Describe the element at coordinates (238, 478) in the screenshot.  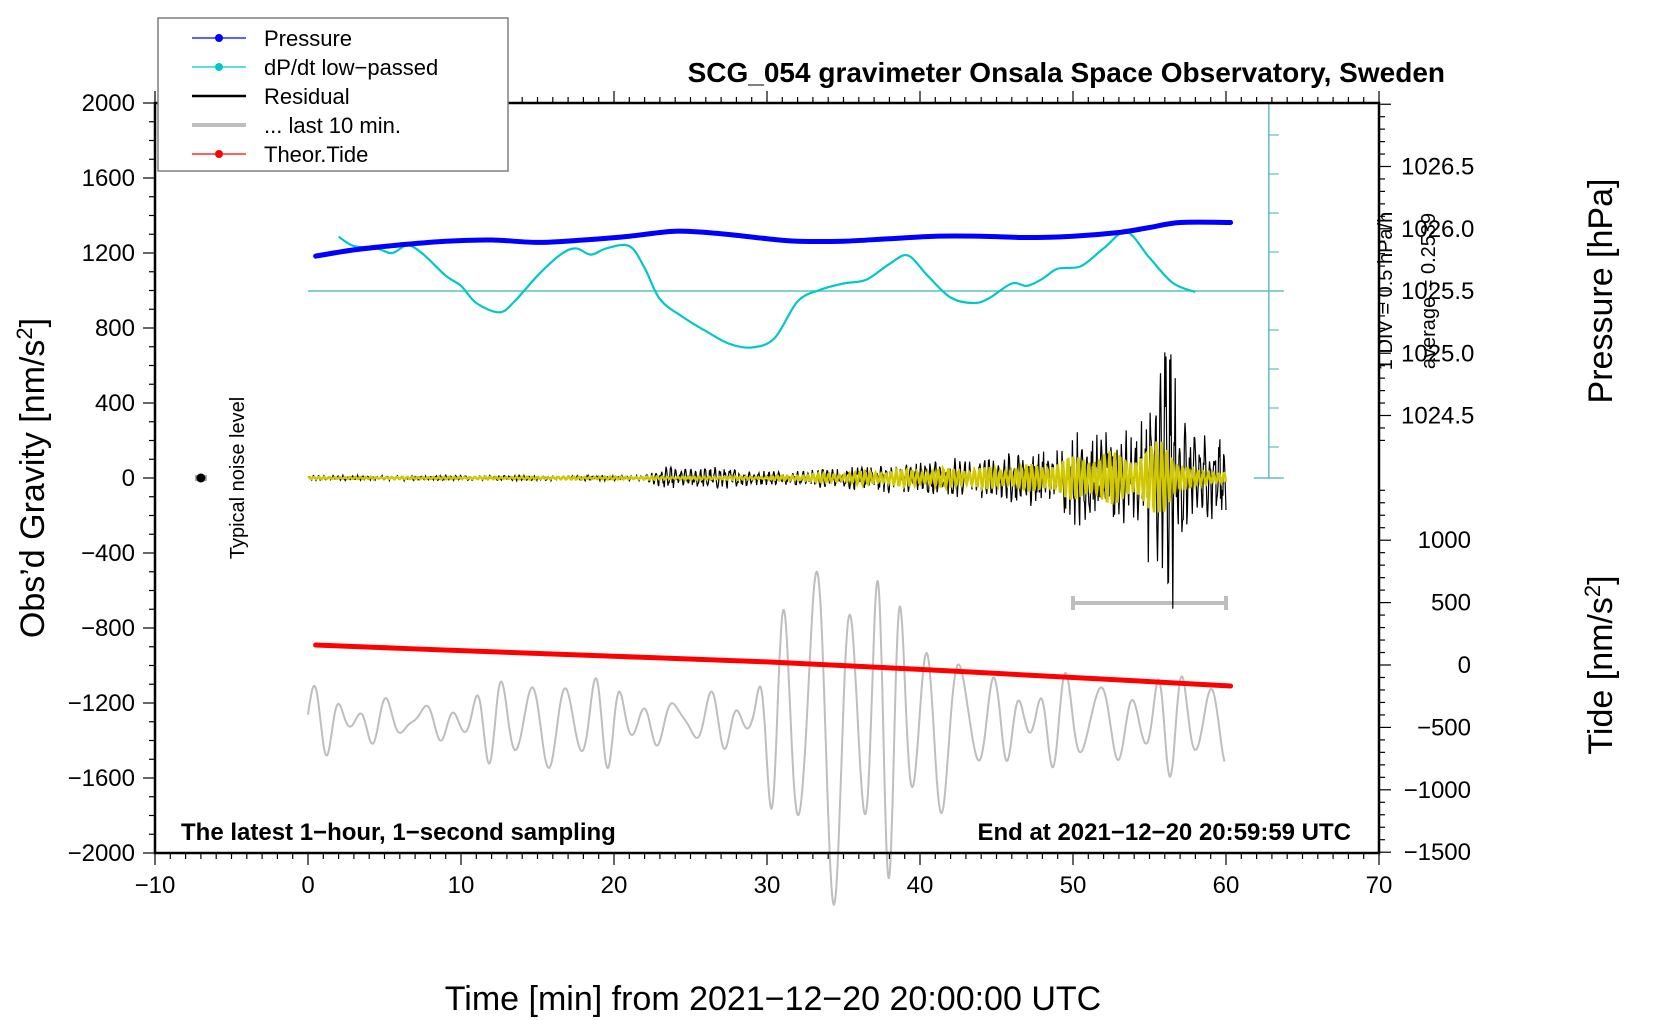
I see `noise-level-label: Typical noise level` at that location.